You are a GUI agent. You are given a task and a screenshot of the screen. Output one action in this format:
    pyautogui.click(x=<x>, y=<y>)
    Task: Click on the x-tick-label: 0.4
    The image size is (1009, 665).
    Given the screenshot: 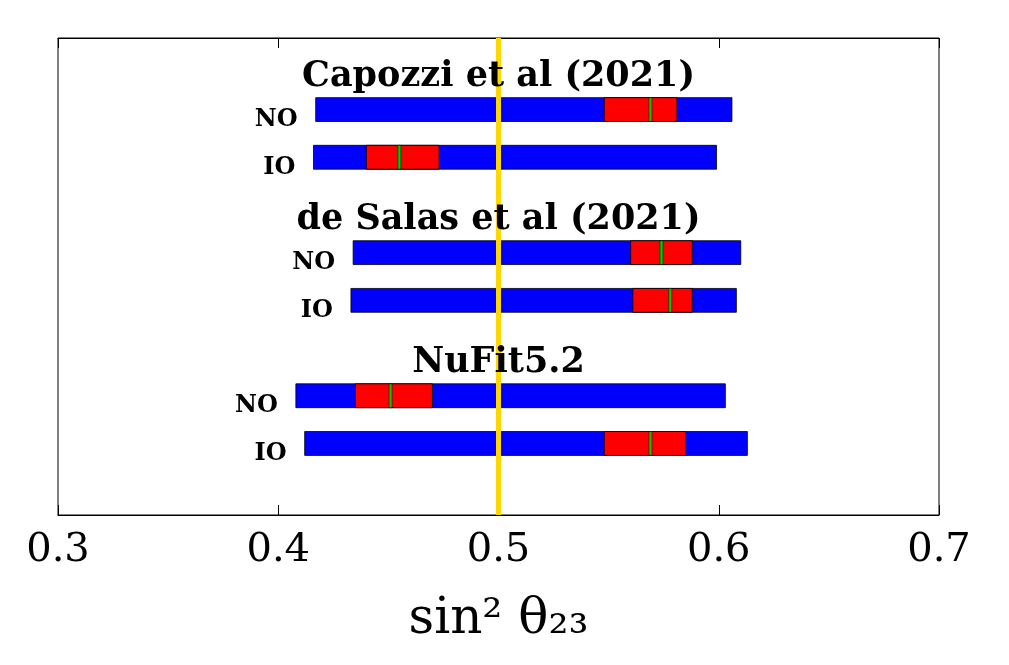 What is the action you would take?
    pyautogui.click(x=278, y=547)
    